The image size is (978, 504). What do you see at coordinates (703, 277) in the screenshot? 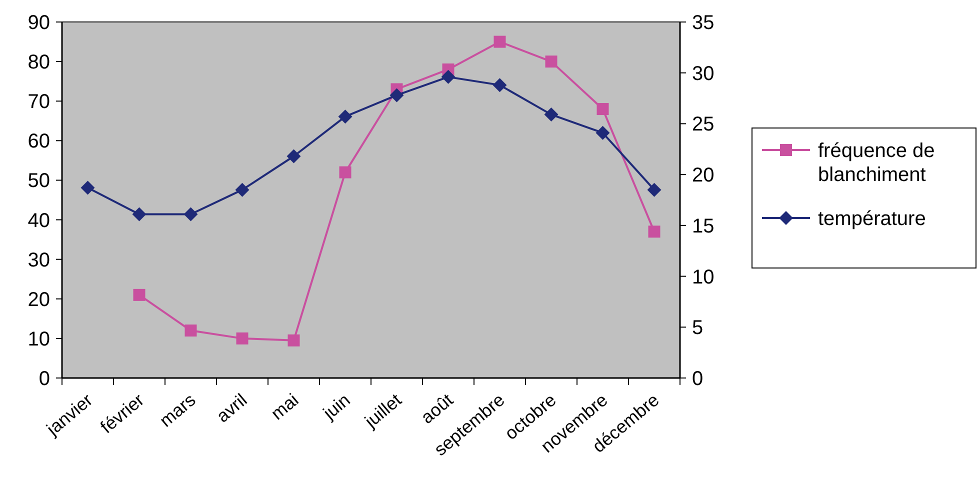
I see `y2-tick-label: 10` at bounding box center [703, 277].